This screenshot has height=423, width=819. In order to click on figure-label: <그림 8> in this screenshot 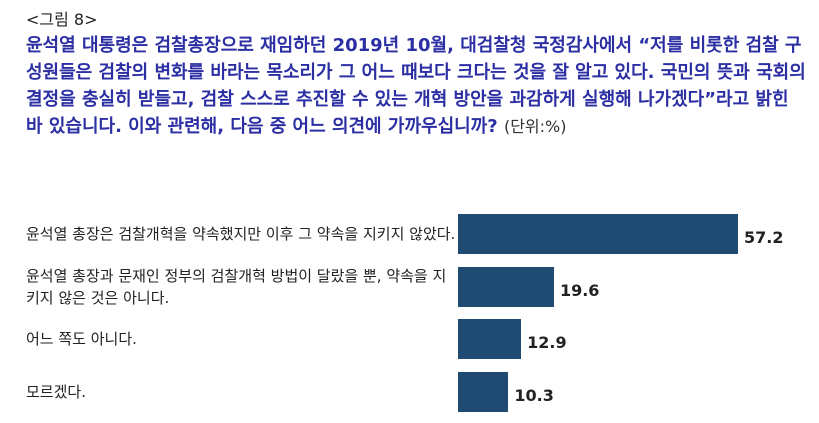, I will do `click(62, 19)`.